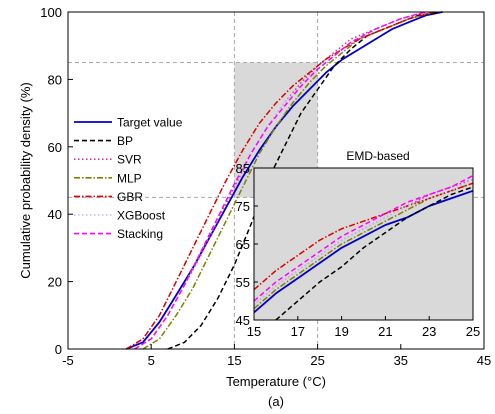 This screenshot has height=414, width=495. I want to click on x-tick-label: 5, so click(151, 360).